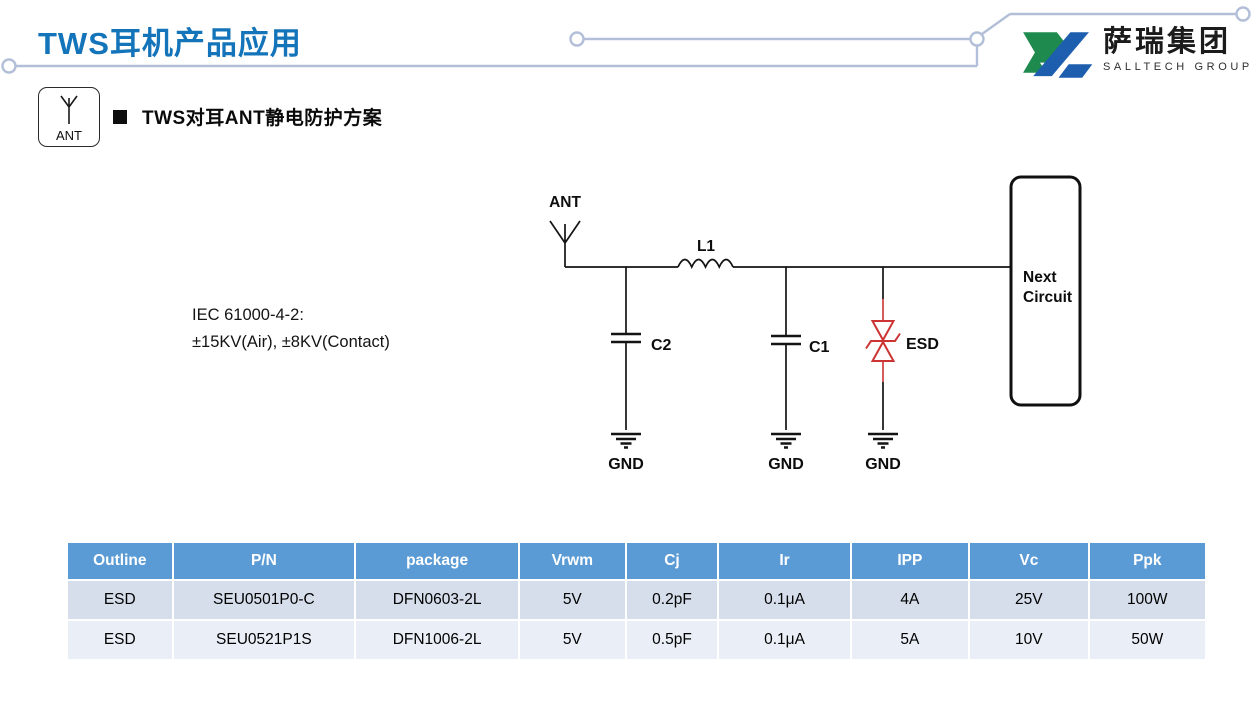 The image size is (1257, 704). I want to click on next-circuit-block, so click(1045, 291).